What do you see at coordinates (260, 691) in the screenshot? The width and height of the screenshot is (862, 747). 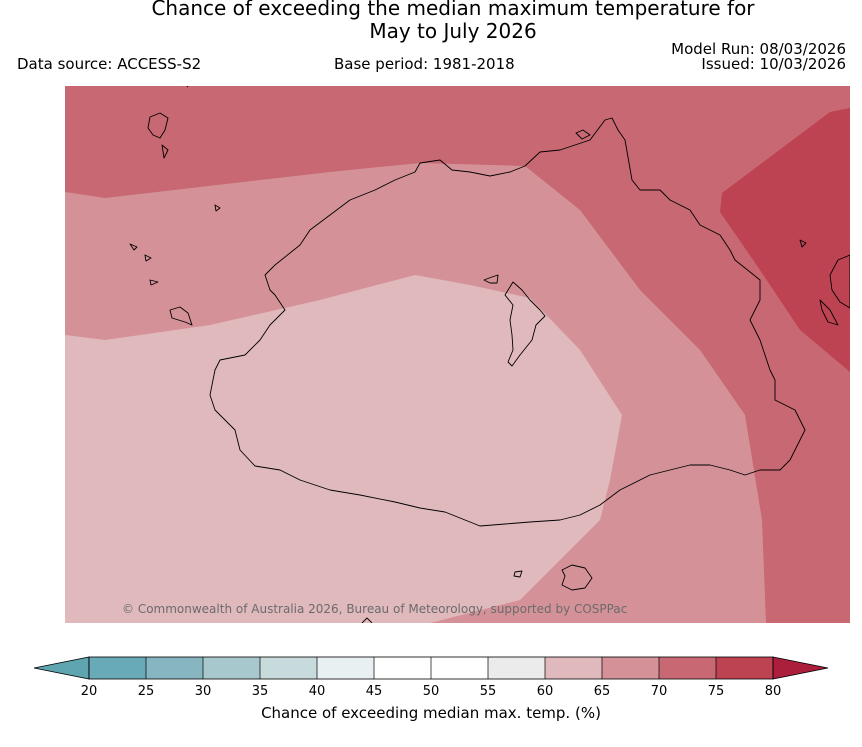 I see `colorbar-tick-35: 35` at bounding box center [260, 691].